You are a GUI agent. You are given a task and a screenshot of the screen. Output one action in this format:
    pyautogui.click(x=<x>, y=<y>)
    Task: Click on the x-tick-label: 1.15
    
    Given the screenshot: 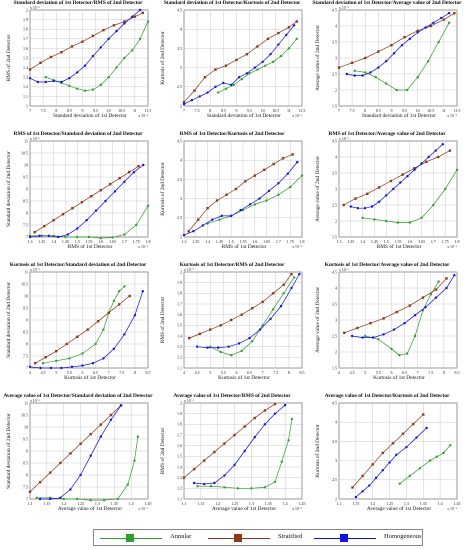 What is the action you would take?
    pyautogui.click(x=200, y=503)
    